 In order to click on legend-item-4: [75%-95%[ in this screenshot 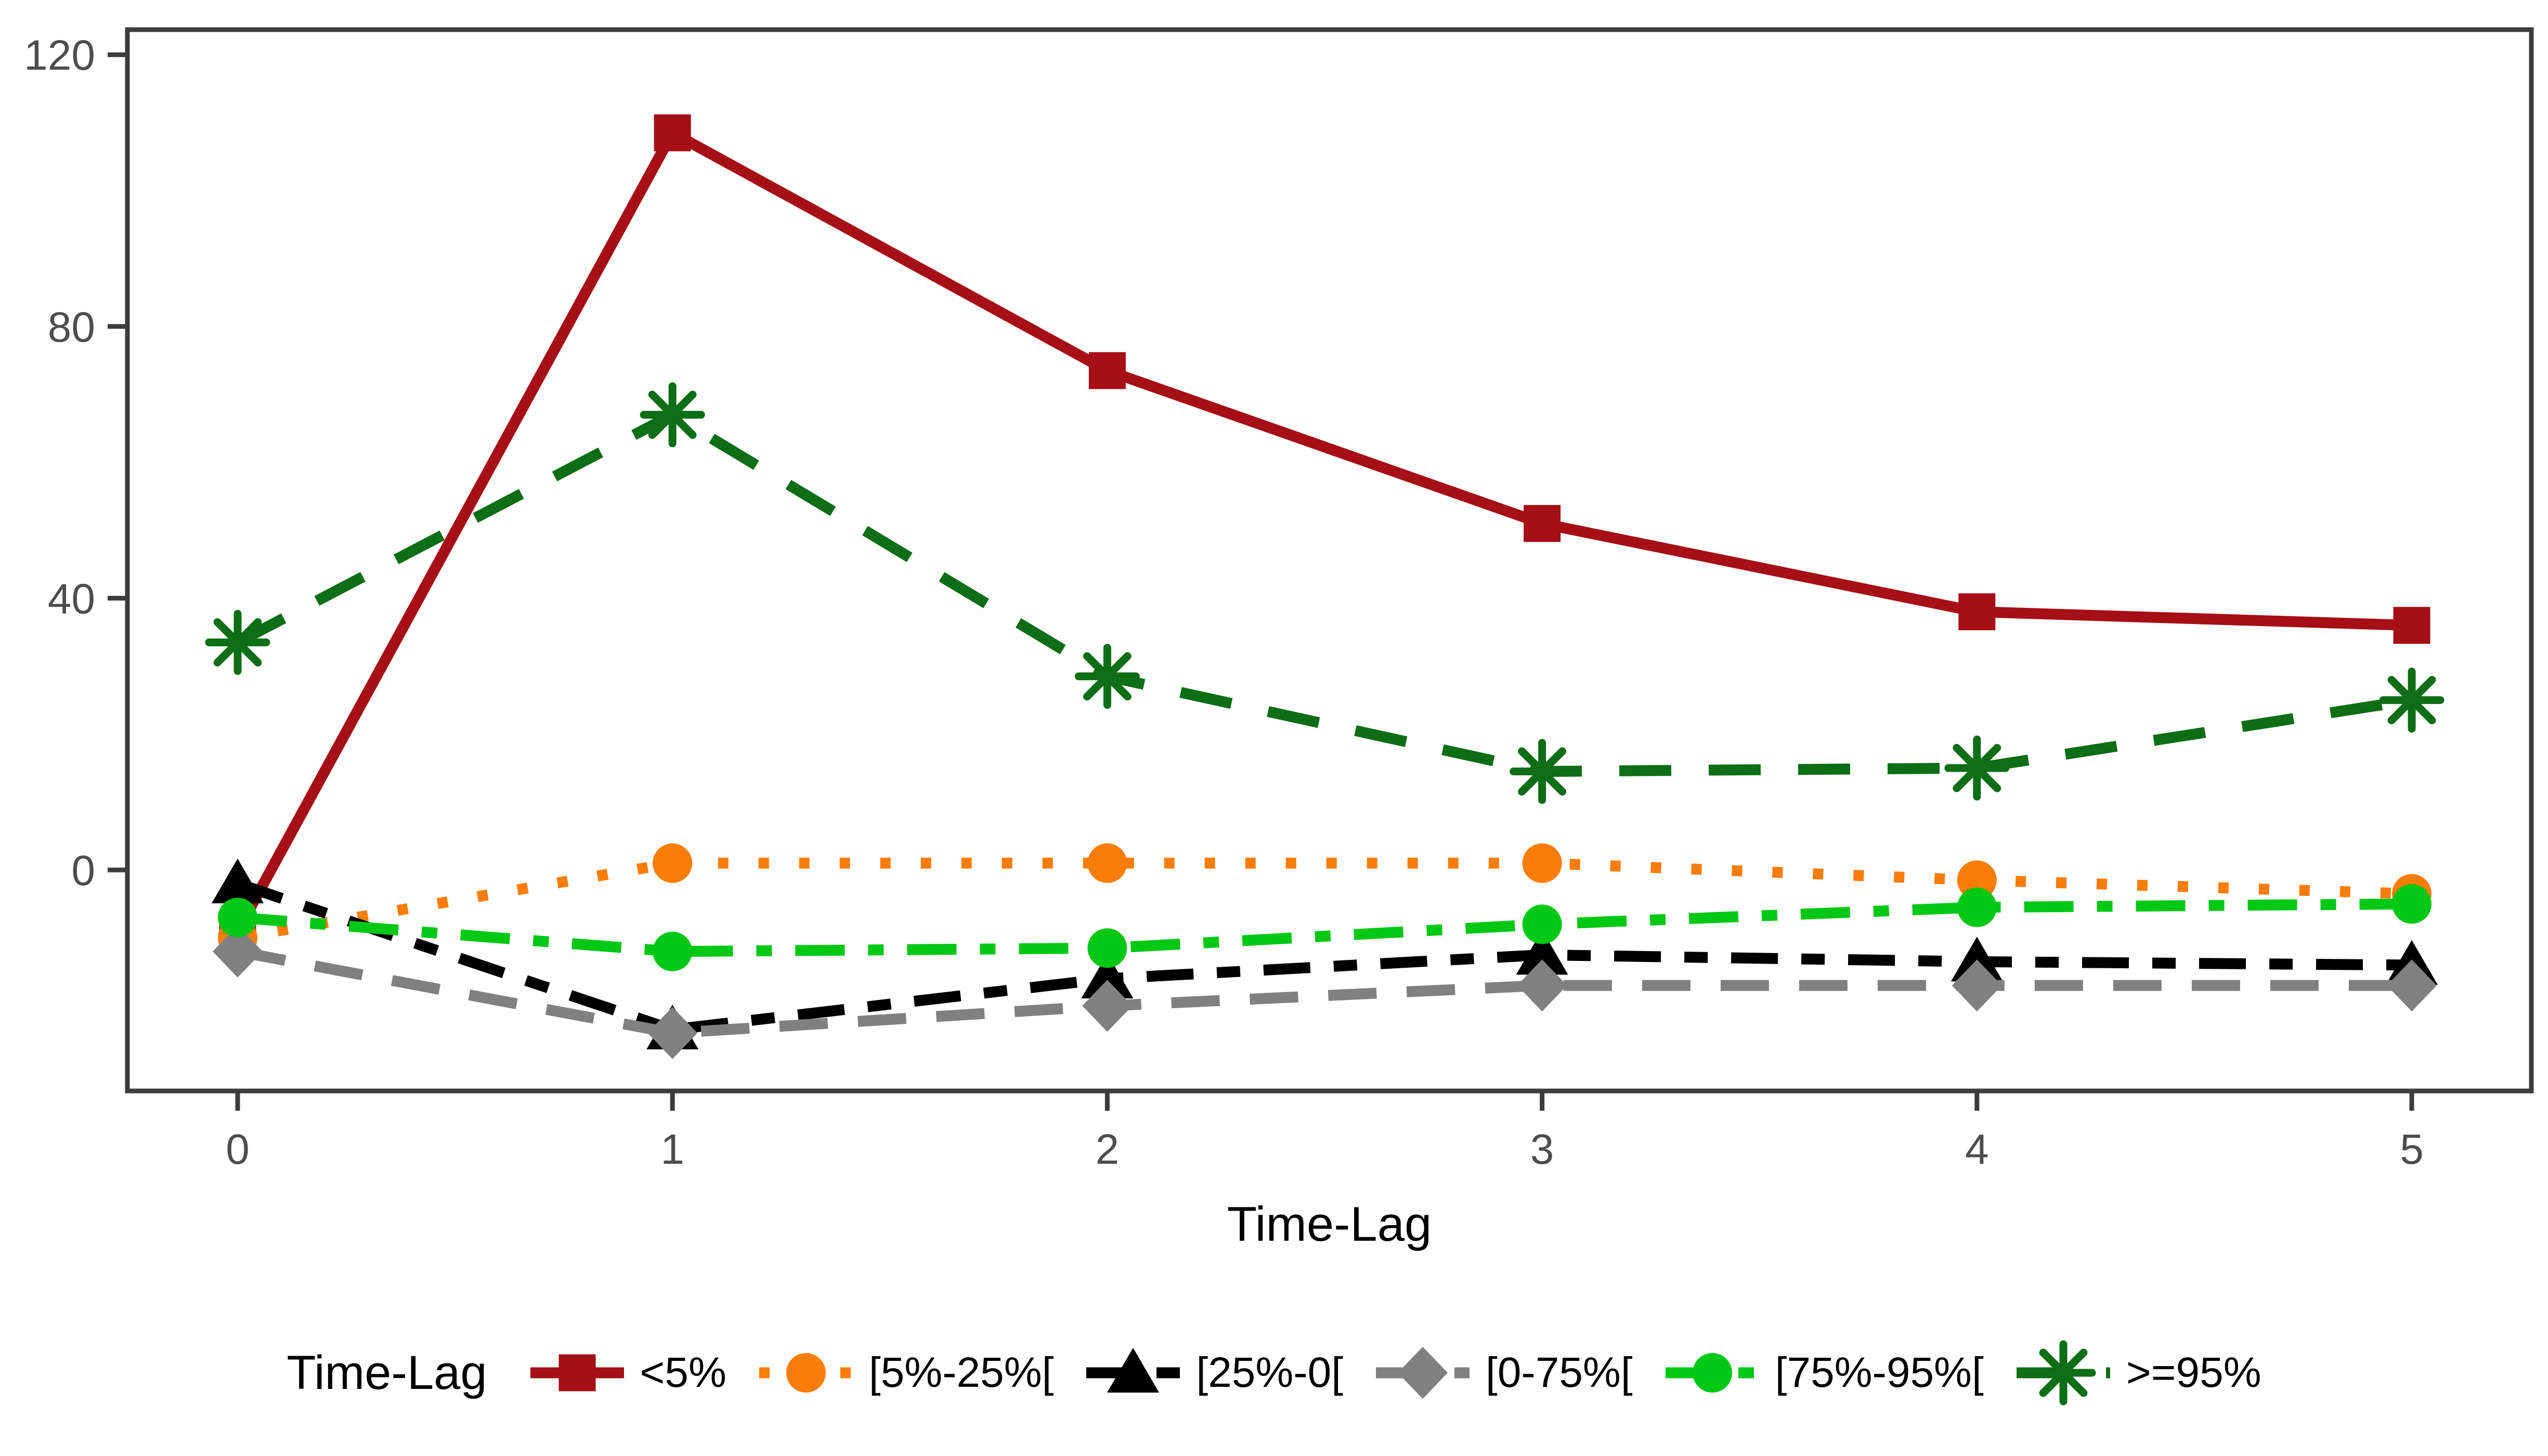, I will do `click(1824, 1373)`.